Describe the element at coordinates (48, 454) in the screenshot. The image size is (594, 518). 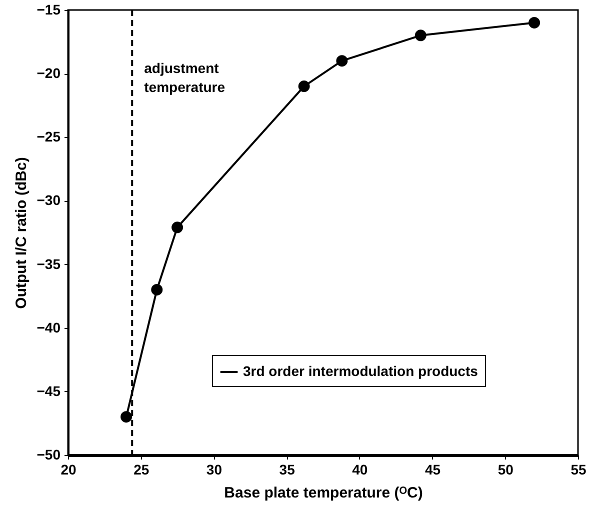
I see `y-tick-label: −50` at that location.